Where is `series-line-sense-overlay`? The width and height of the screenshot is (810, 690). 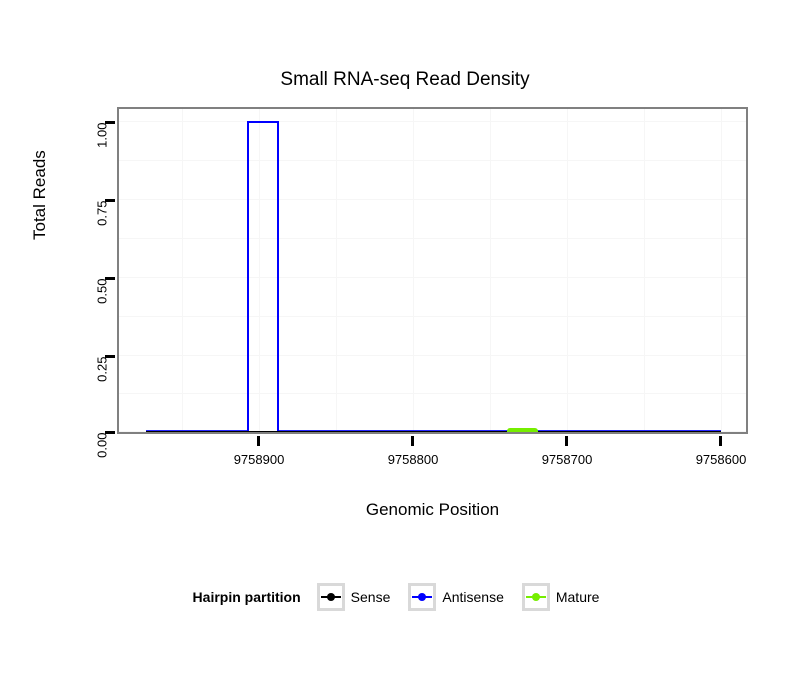
series-line-sense-overlay is located at coordinates (433, 431).